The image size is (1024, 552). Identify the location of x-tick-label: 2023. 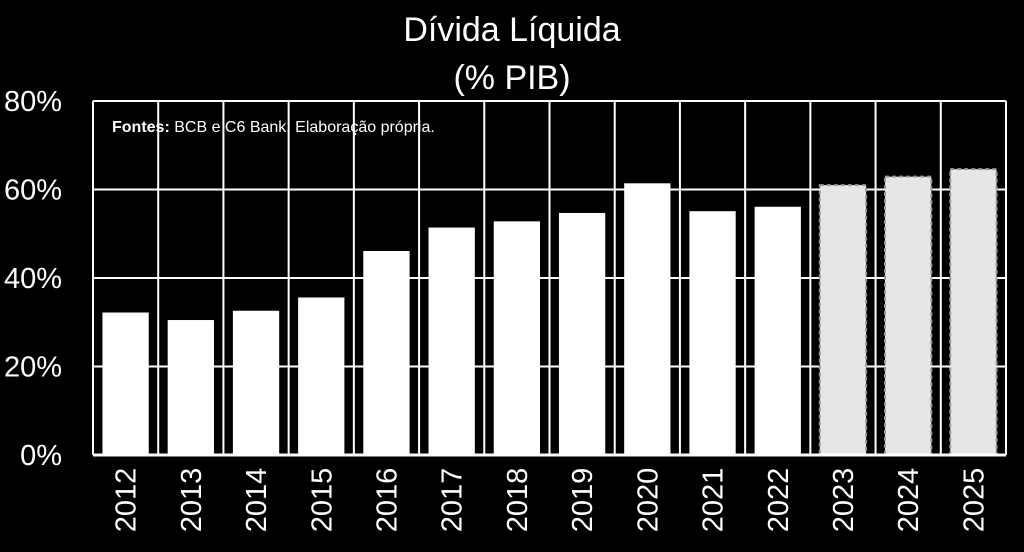
(844, 500).